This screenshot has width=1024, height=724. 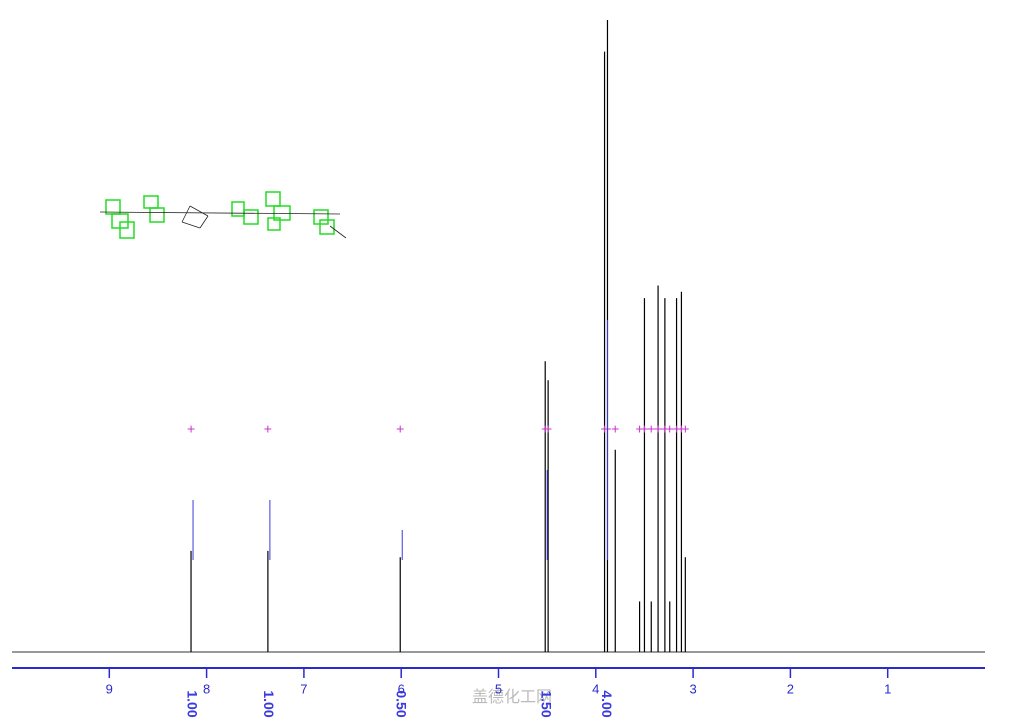 I want to click on watermark: 盖德化工网, so click(x=512, y=697).